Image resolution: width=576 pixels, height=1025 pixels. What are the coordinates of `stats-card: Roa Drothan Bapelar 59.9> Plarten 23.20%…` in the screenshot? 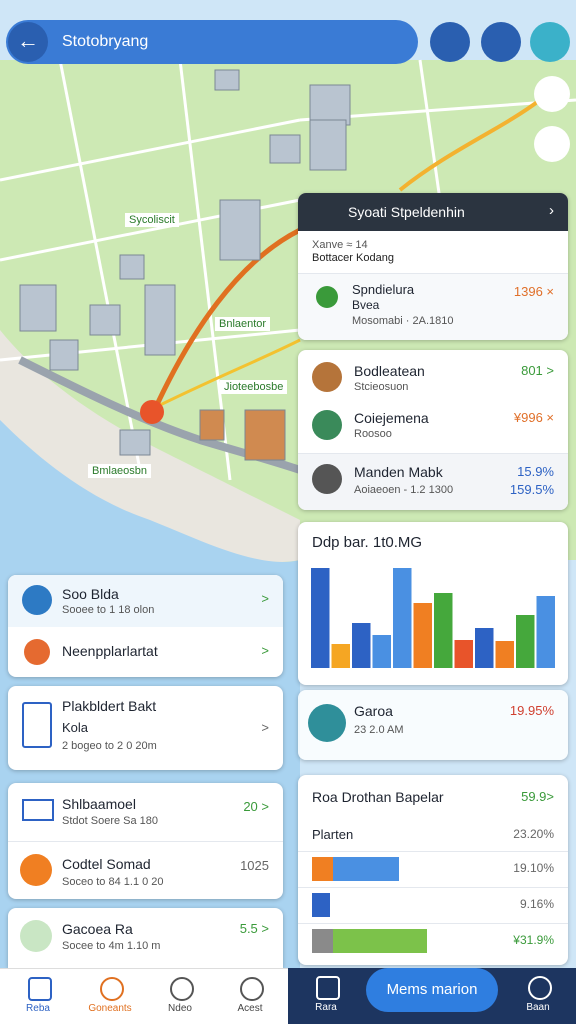 It's located at (433, 870).